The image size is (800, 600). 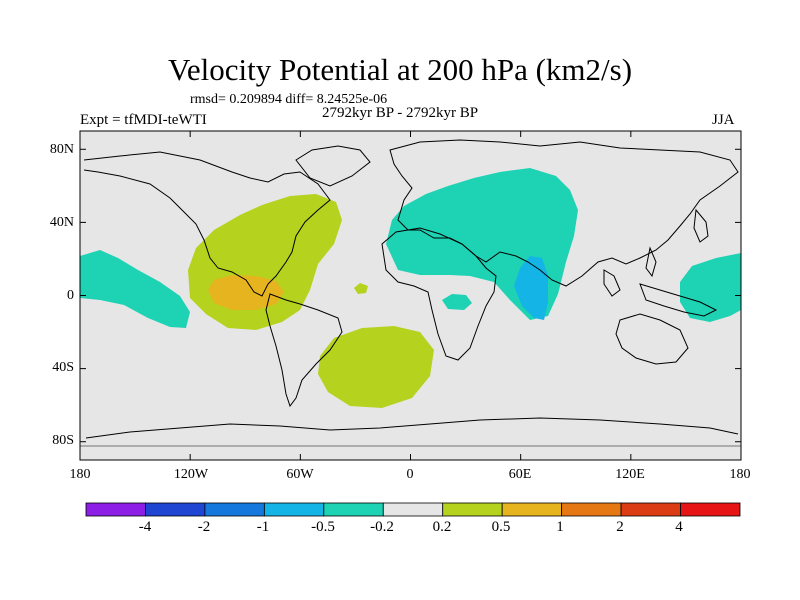 What do you see at coordinates (630, 474) in the screenshot?
I see `x-tick-label: 120E` at bounding box center [630, 474].